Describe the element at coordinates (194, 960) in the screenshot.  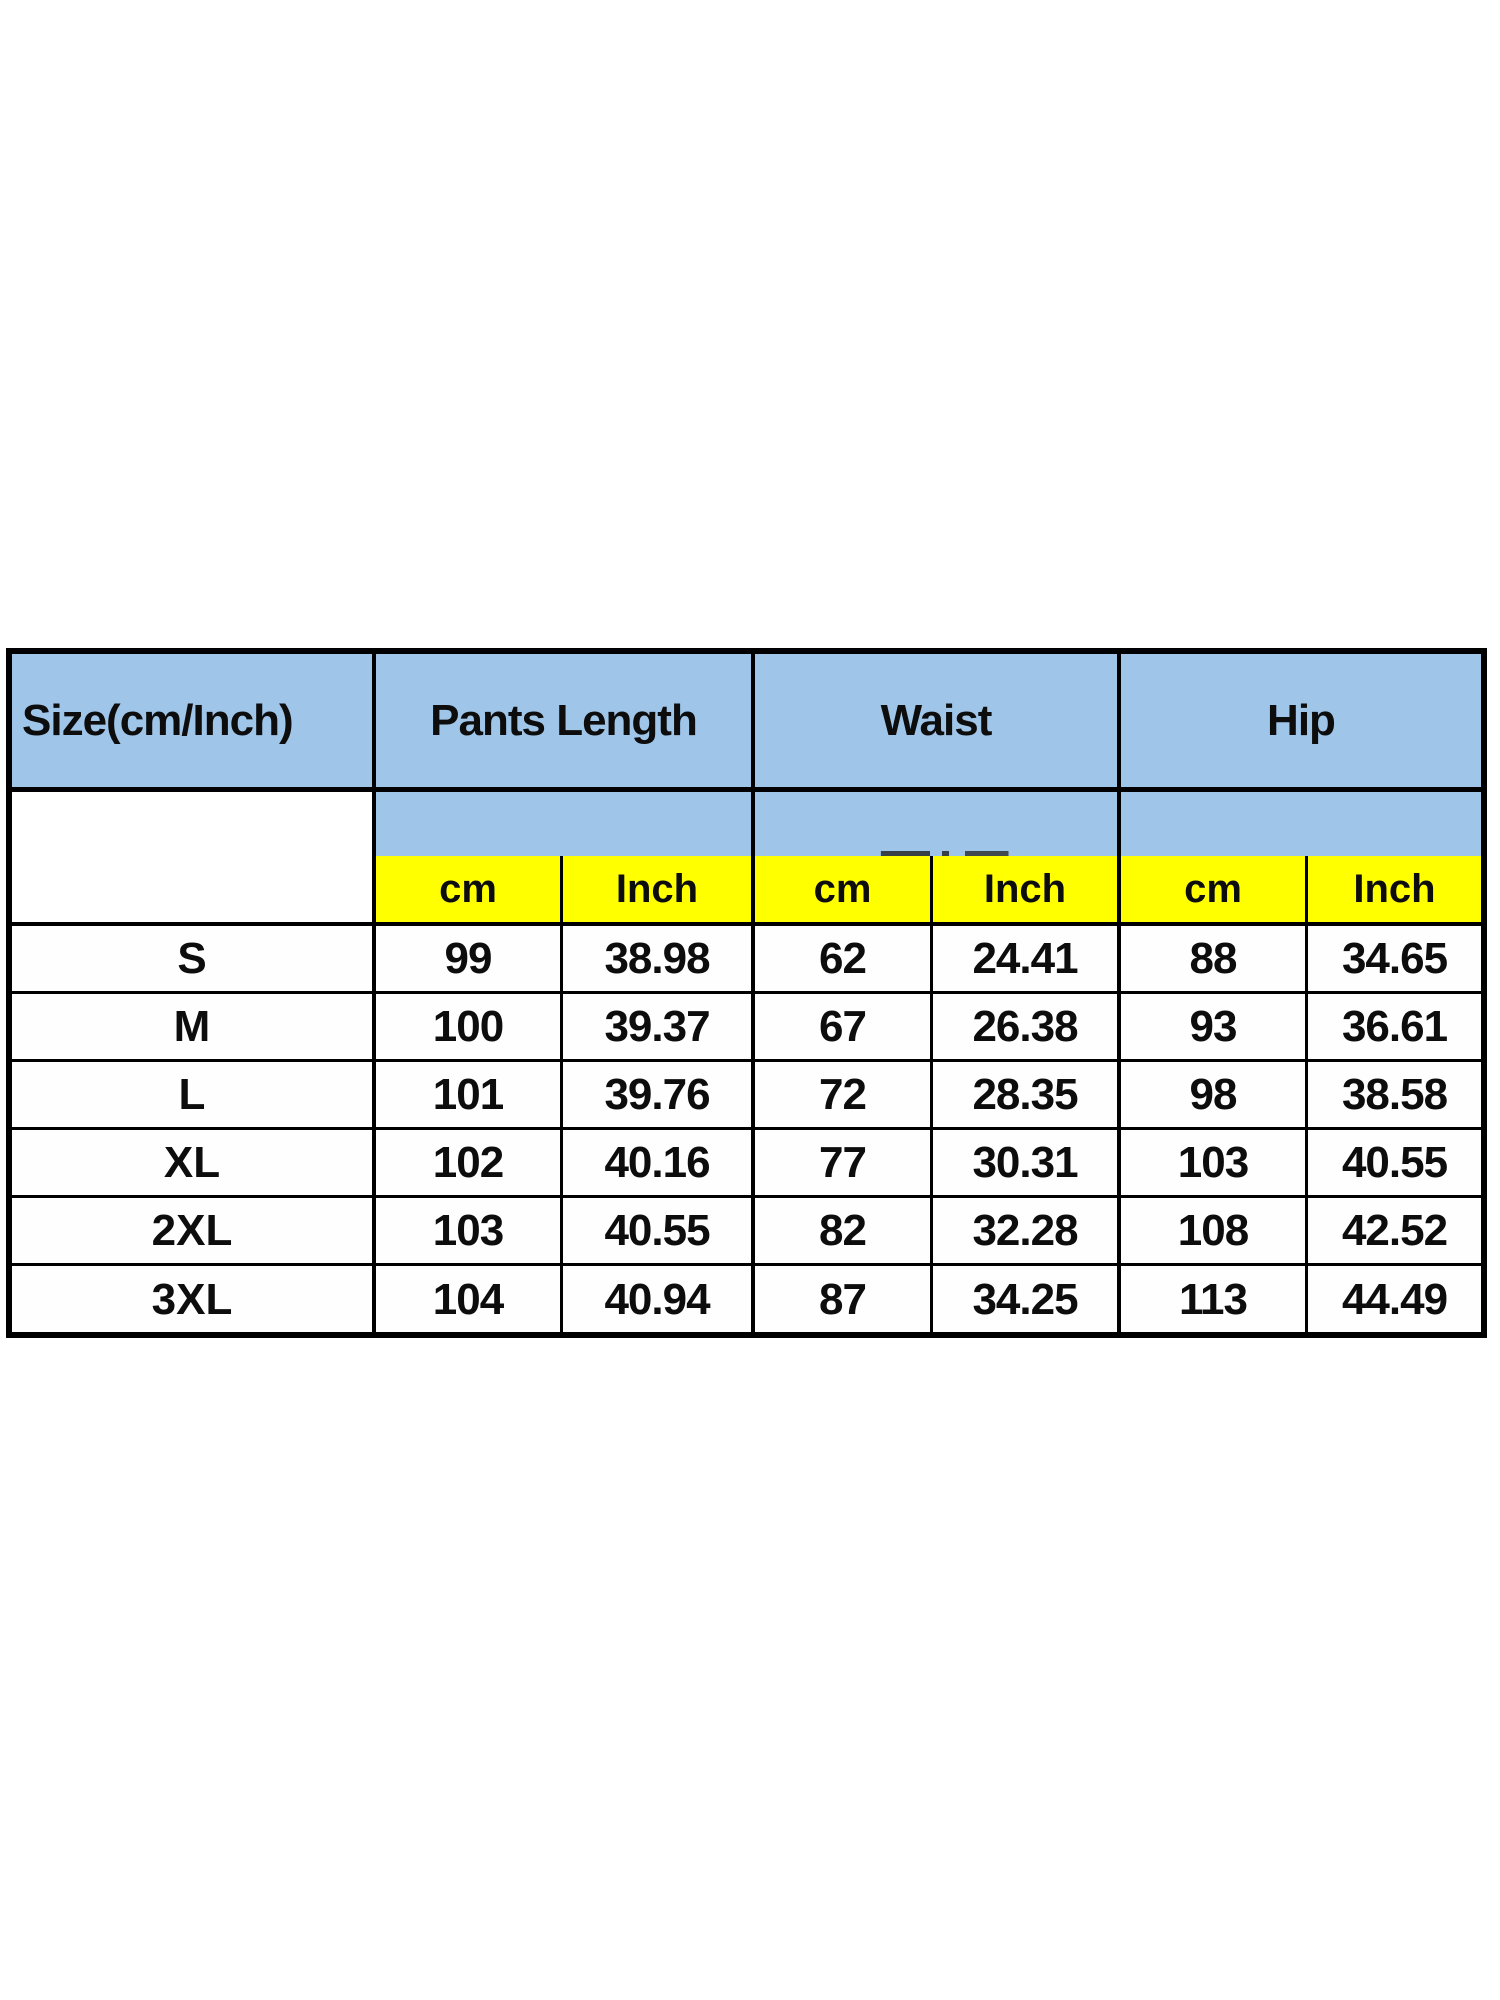
I see `size-cell-s: S` at that location.